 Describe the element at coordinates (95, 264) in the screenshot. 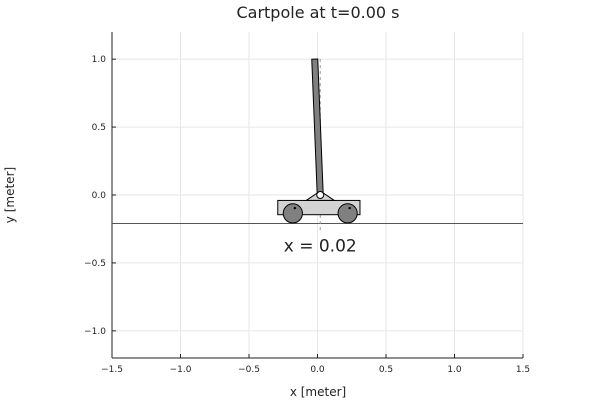

I see `y-tick-label-1: −0.5` at that location.